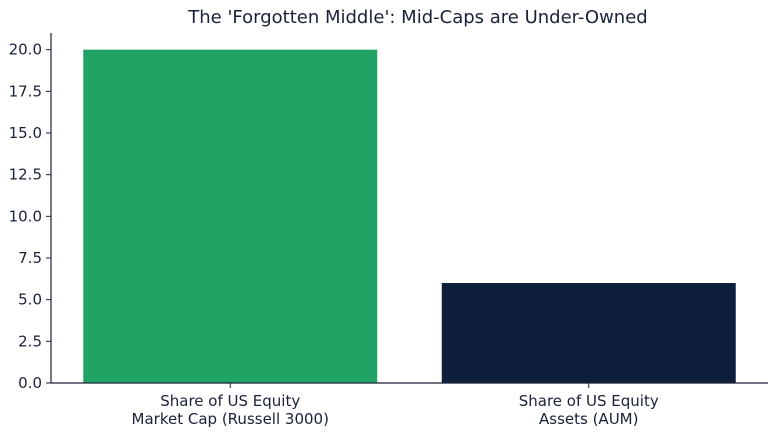  What do you see at coordinates (30, 258) in the screenshot?
I see `y-tick-label: 7.5` at bounding box center [30, 258].